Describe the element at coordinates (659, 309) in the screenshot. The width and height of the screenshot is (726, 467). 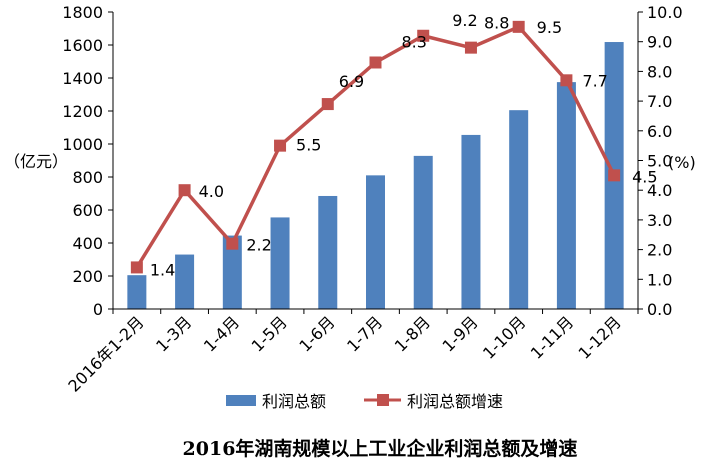
I see `y-right-tick-label: 0.0` at that location.